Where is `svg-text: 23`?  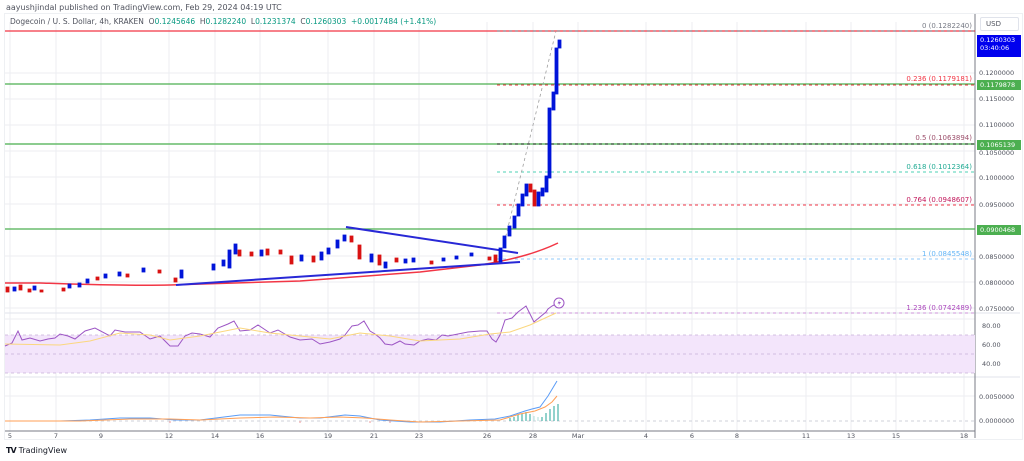
svg-text: 23 is located at coordinates (419, 436).